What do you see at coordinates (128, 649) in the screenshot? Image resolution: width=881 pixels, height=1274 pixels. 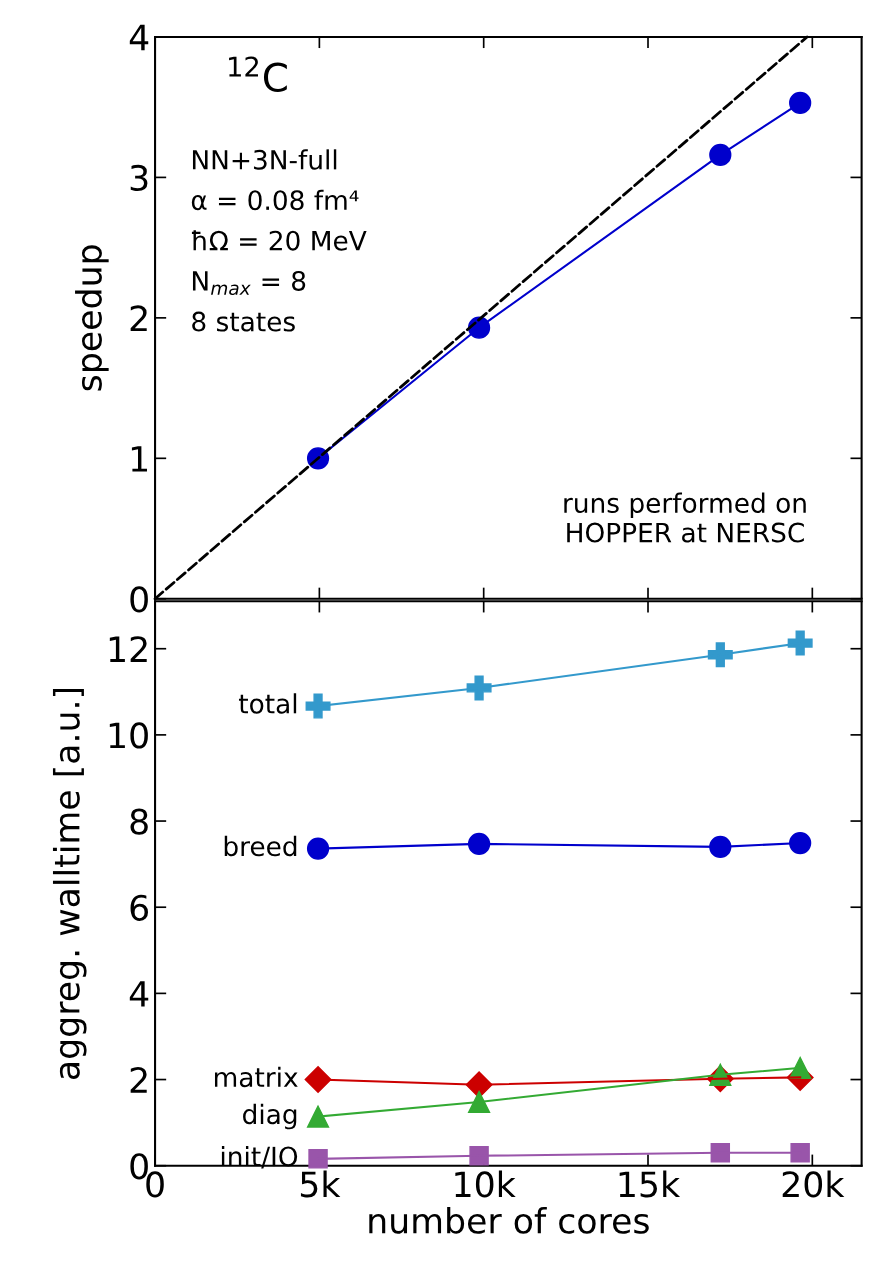 I see `y-tick-label: 12` at bounding box center [128, 649].